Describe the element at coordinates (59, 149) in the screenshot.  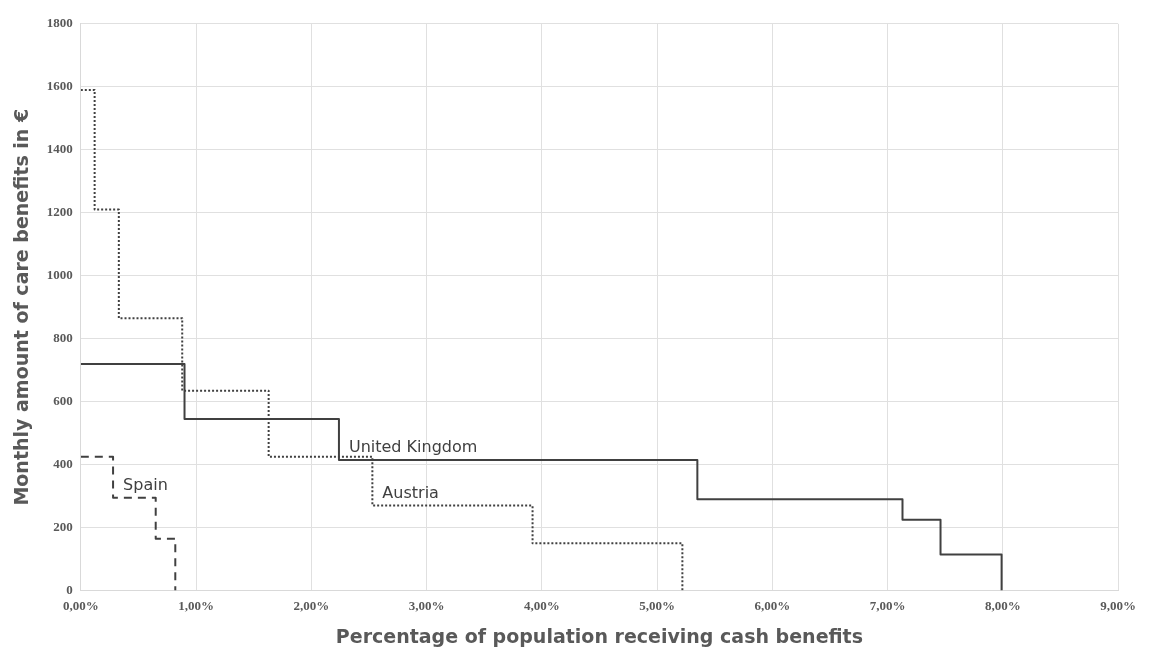
I see `y-tick-label: 1400` at that location.